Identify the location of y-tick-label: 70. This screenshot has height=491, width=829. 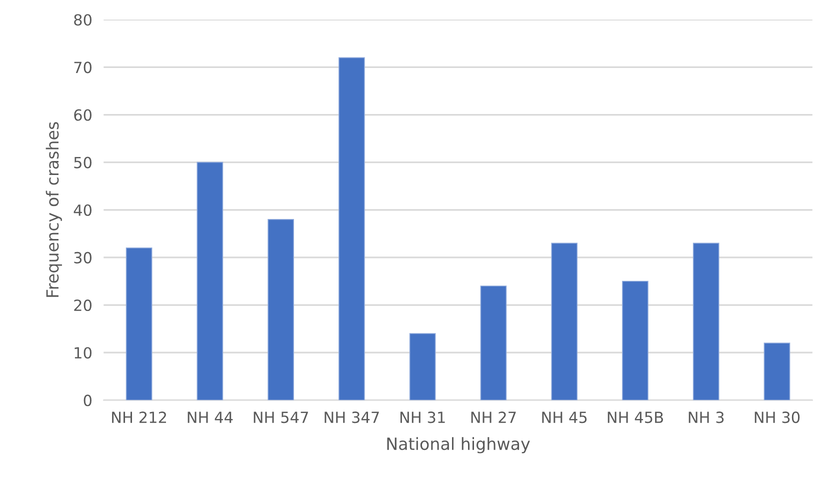
(83, 68).